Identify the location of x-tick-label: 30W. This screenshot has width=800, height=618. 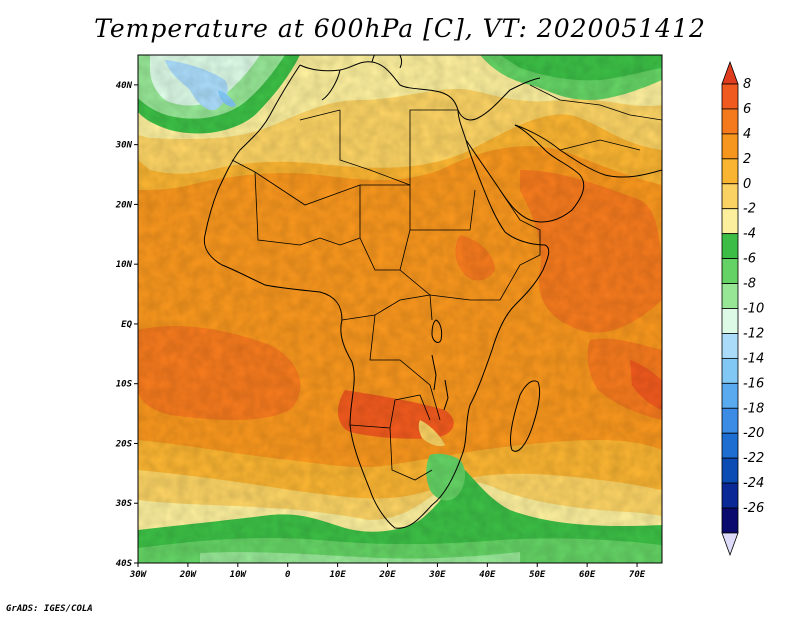
(138, 575).